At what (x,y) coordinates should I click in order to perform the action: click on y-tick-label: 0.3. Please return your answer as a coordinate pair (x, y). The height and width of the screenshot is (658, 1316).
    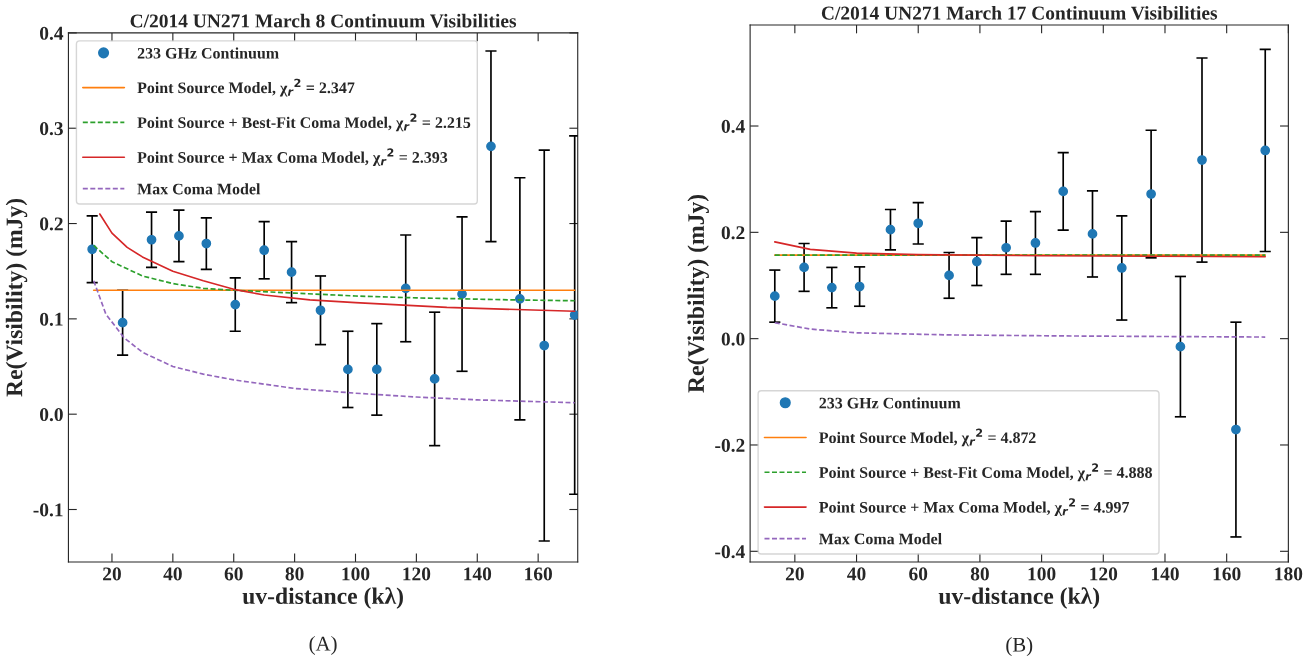
    Looking at the image, I should click on (51, 129).